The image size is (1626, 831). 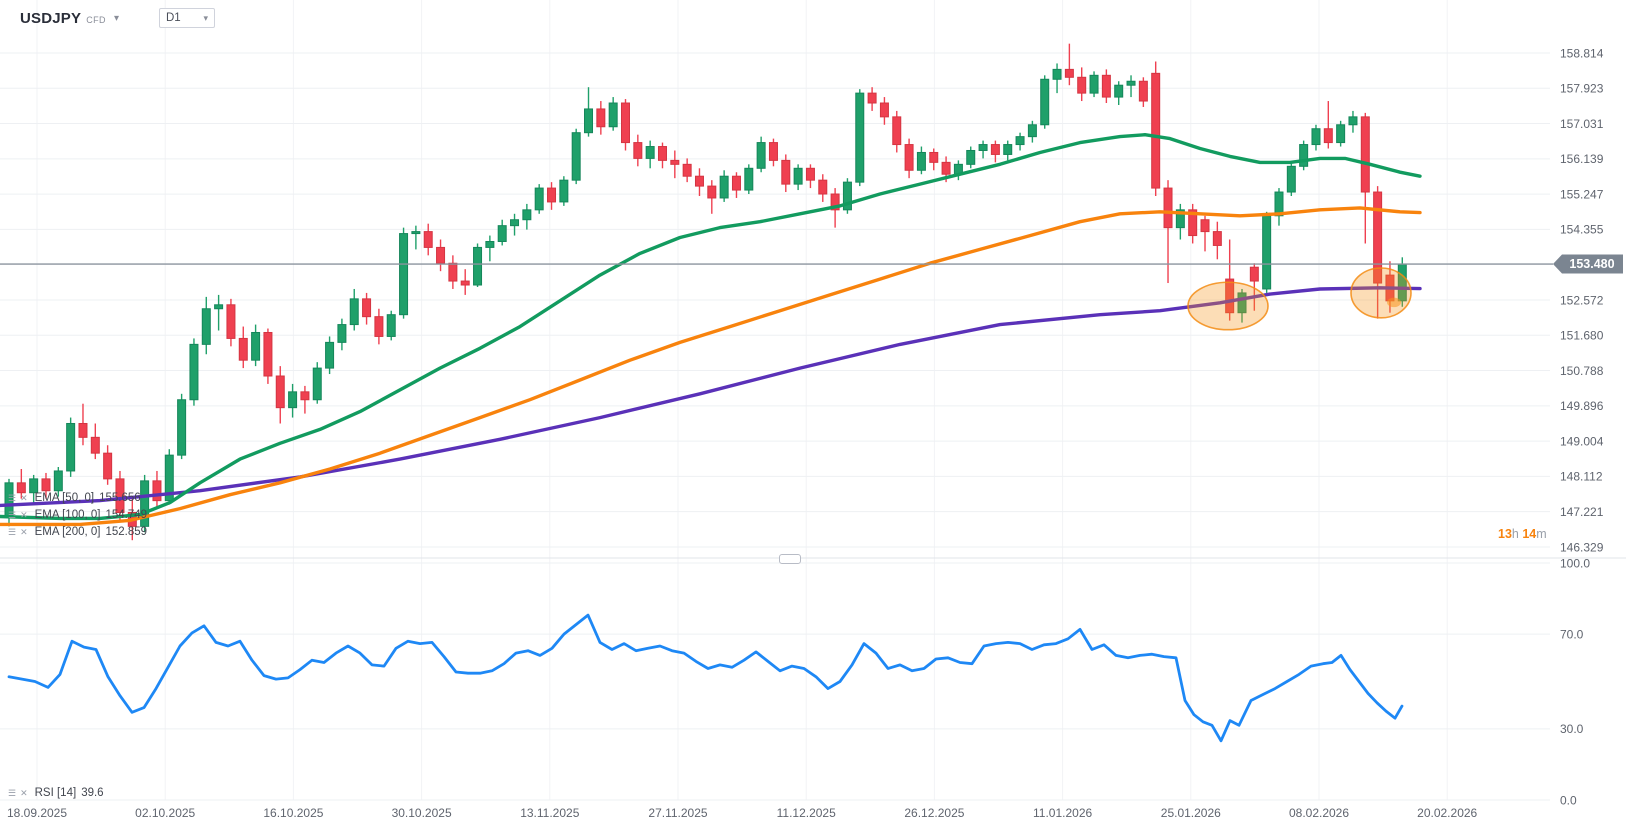 What do you see at coordinates (67, 532) in the screenshot?
I see `ema200-legend-label: EMA [200, 0]` at bounding box center [67, 532].